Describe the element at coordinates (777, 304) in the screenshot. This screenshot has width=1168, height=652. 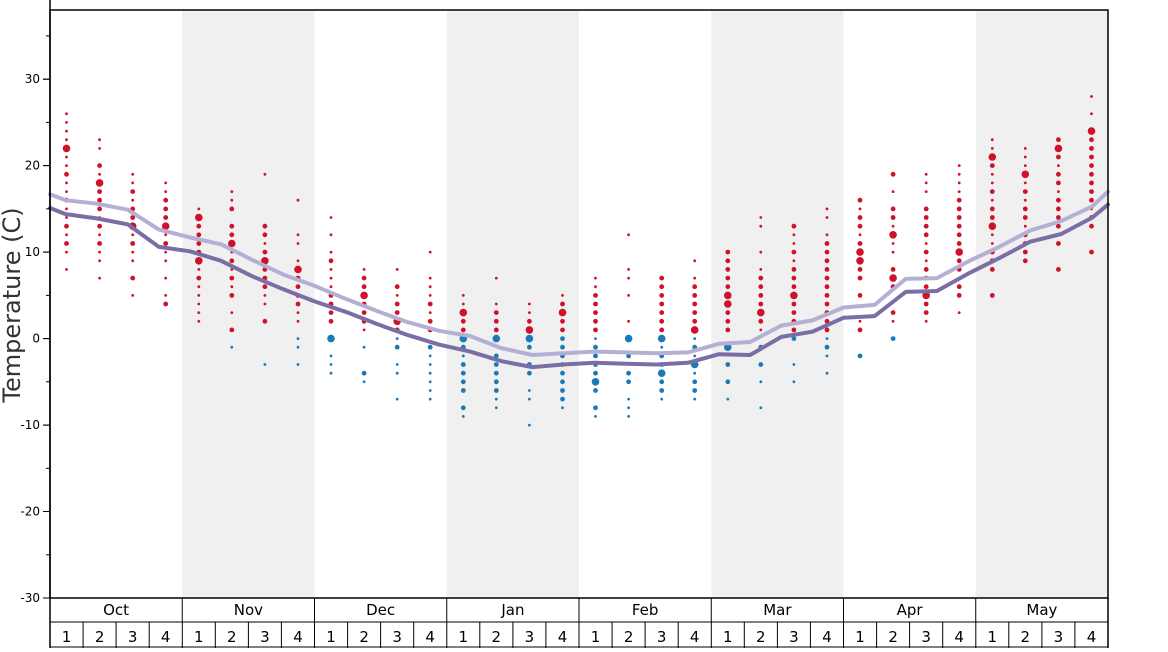
I see `month-shade-mar` at that location.